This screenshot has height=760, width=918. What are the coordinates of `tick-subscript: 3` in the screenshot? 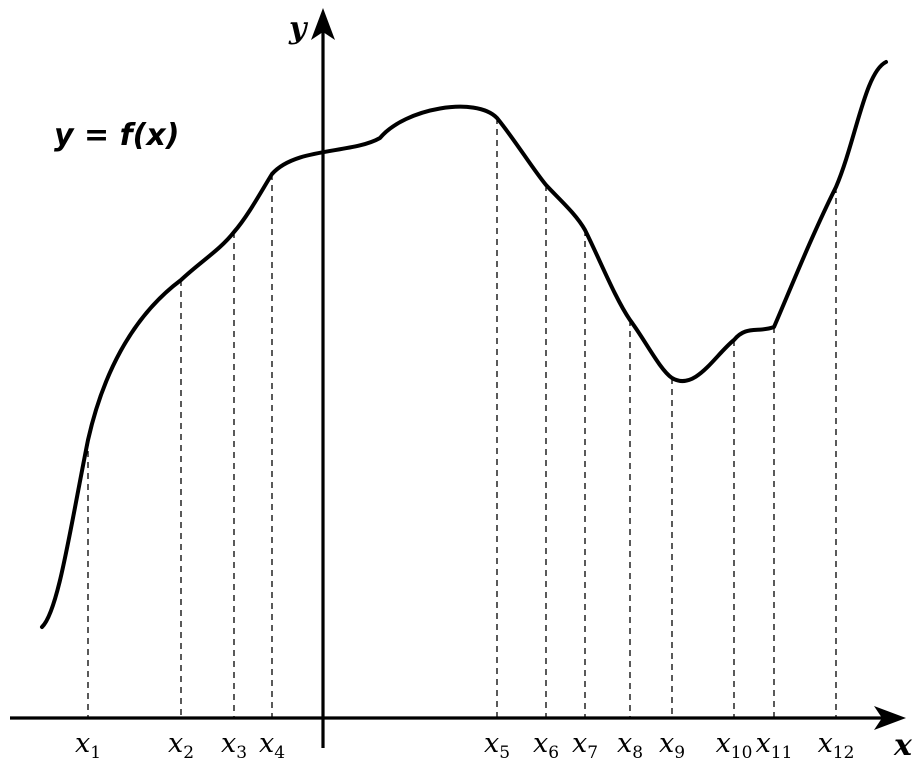 It's located at (241, 751).